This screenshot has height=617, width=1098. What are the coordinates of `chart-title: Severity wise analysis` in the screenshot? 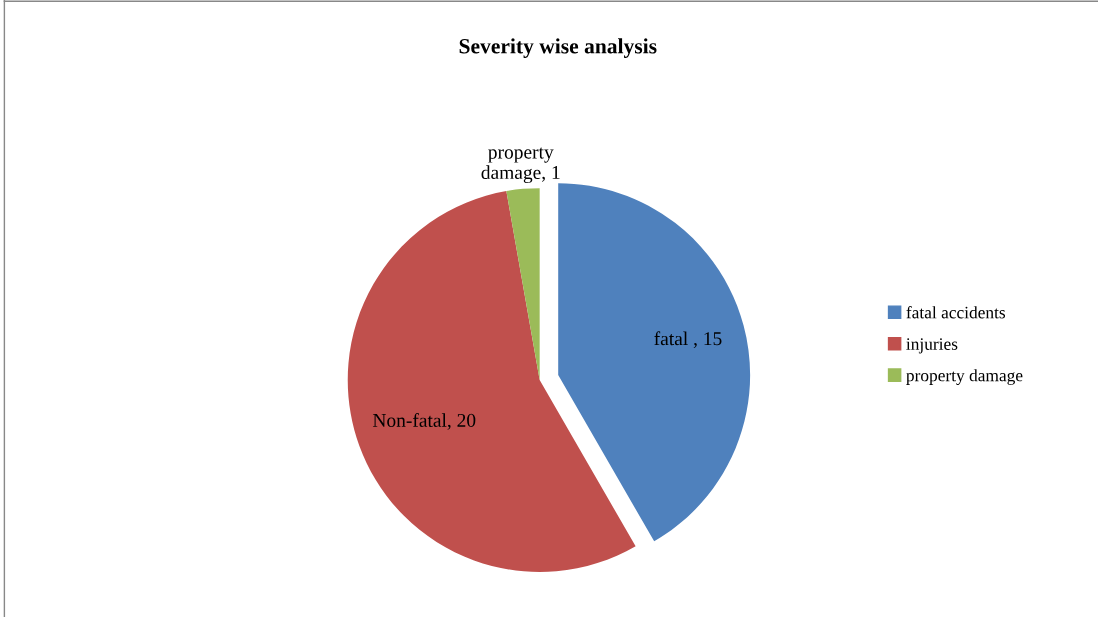 It's located at (558, 48).